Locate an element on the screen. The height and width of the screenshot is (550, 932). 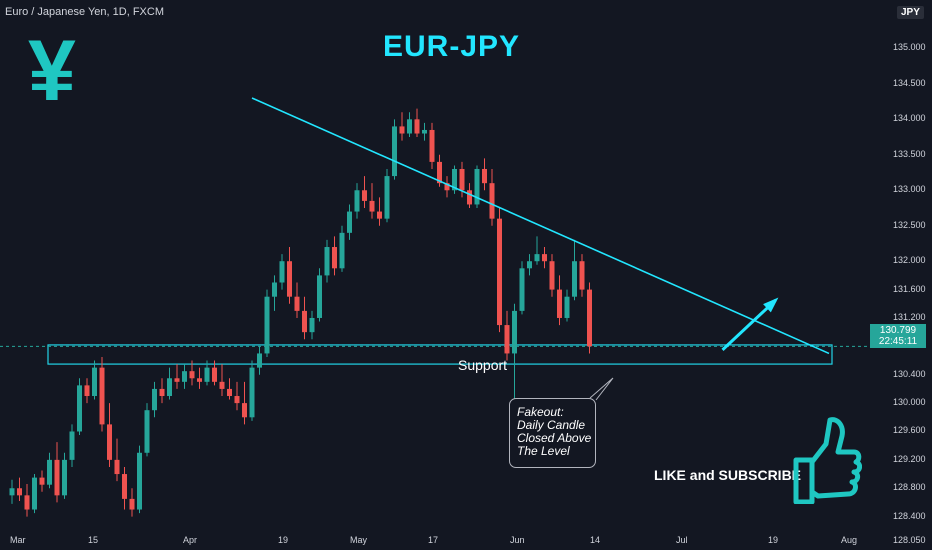
bar-countdown: 22:45:11 is located at coordinates (898, 341).